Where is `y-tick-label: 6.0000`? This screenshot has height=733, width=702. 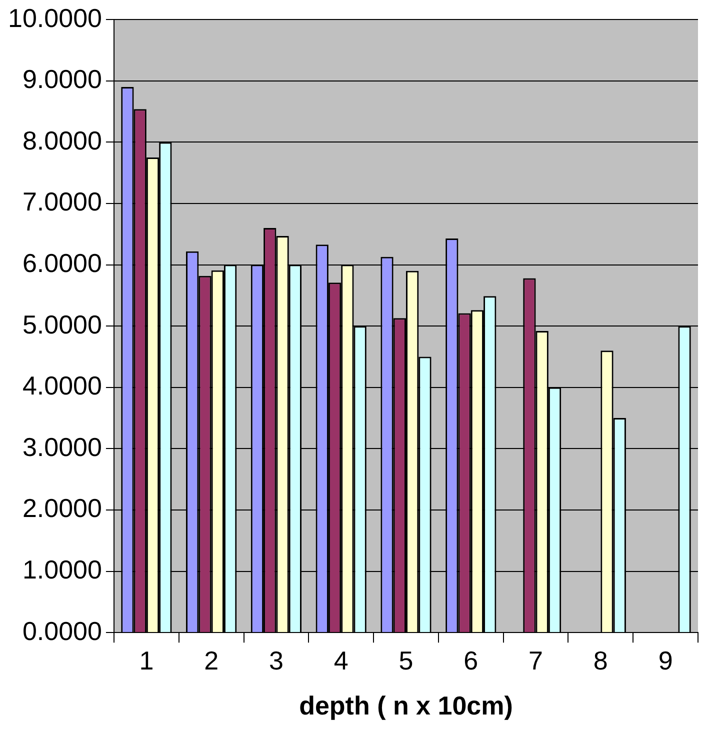
y-tick-label: 6.0000 is located at coordinates (62, 263).